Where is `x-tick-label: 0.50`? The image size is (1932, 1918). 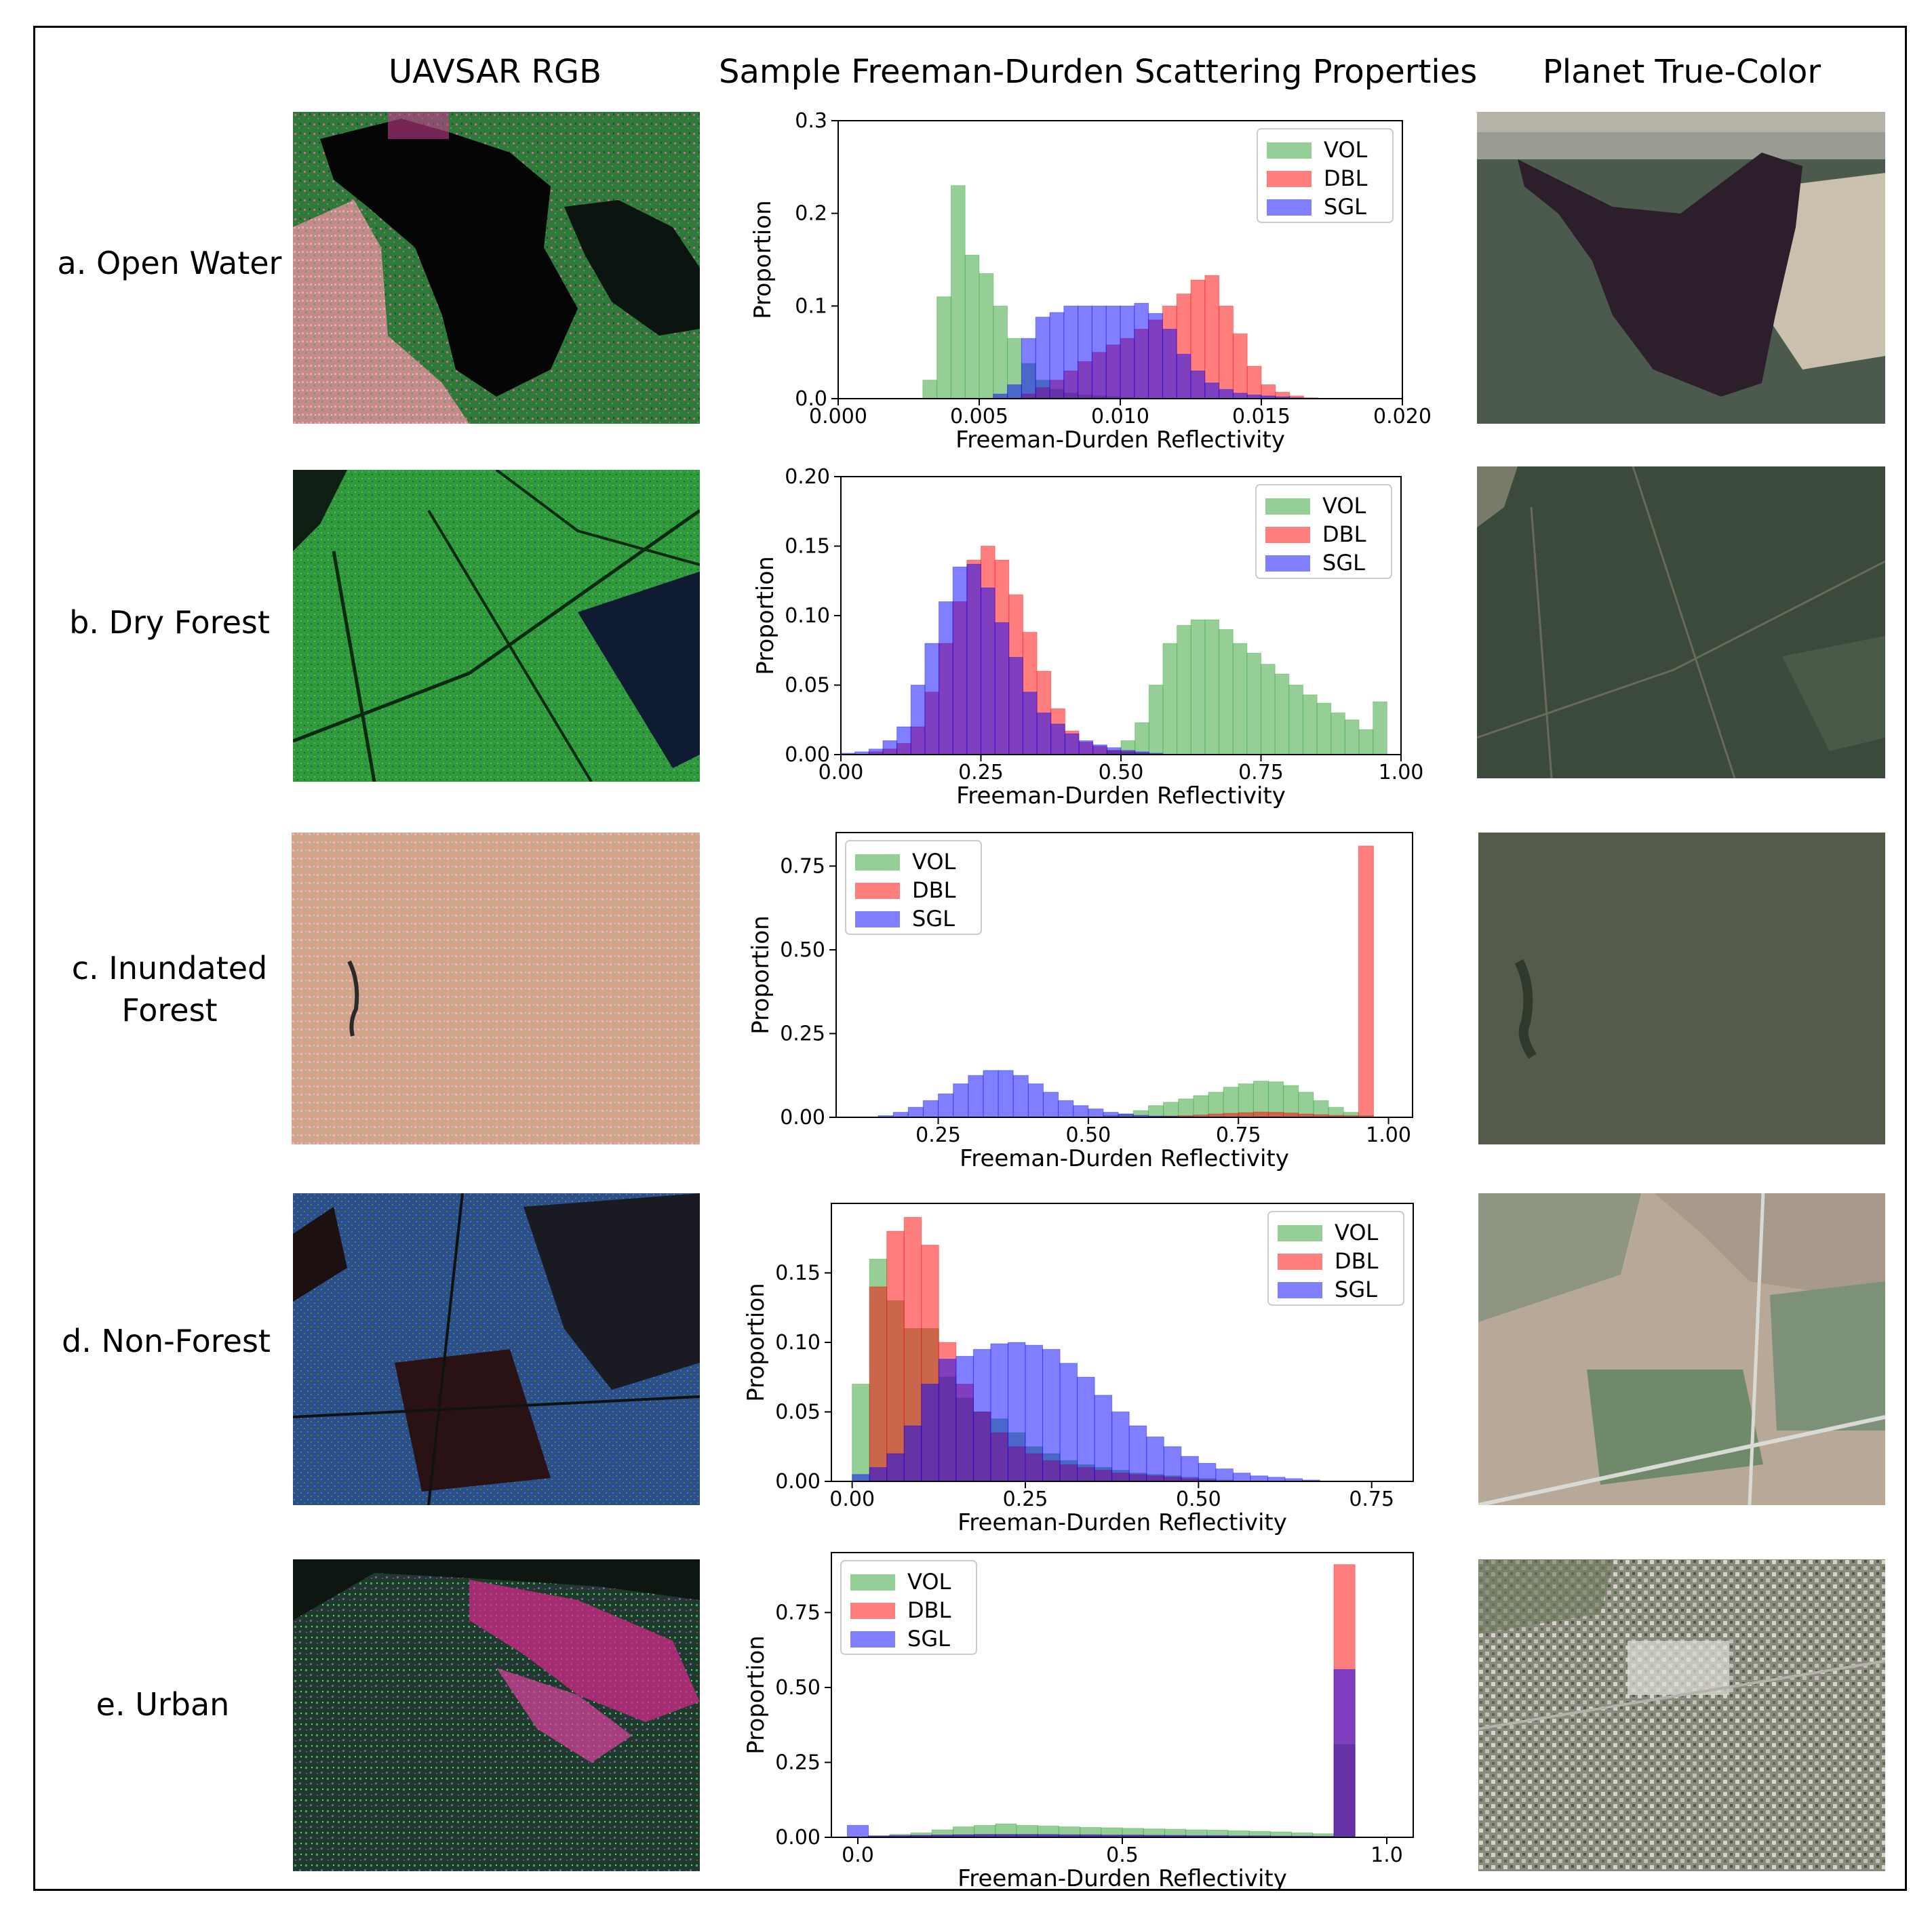 x-tick-label: 0.50 is located at coordinates (1121, 772).